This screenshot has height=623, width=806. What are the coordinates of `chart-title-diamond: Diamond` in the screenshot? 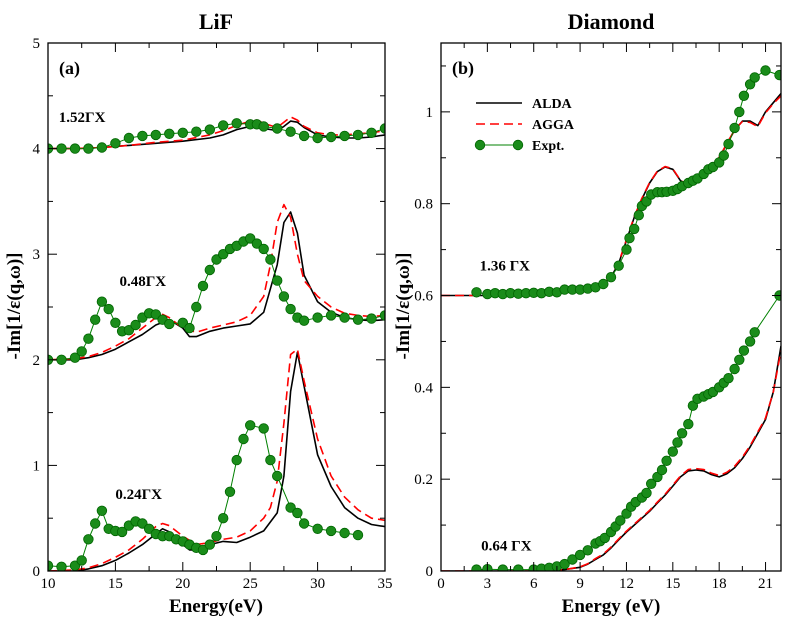 It's located at (611, 21).